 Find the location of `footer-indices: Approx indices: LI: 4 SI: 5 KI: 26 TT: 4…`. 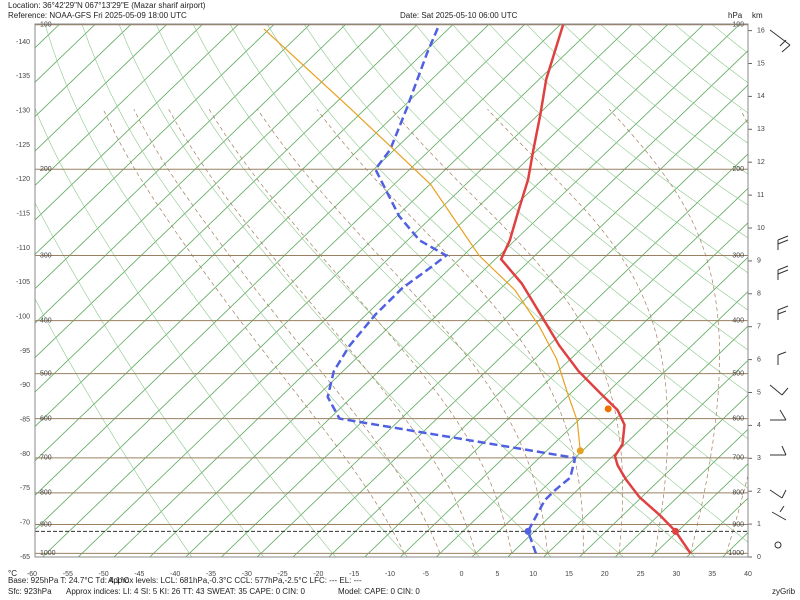

footer-indices: Approx indices: LI: 4 SI: 5 KI: 26 TT: 4… is located at coordinates (185, 591).